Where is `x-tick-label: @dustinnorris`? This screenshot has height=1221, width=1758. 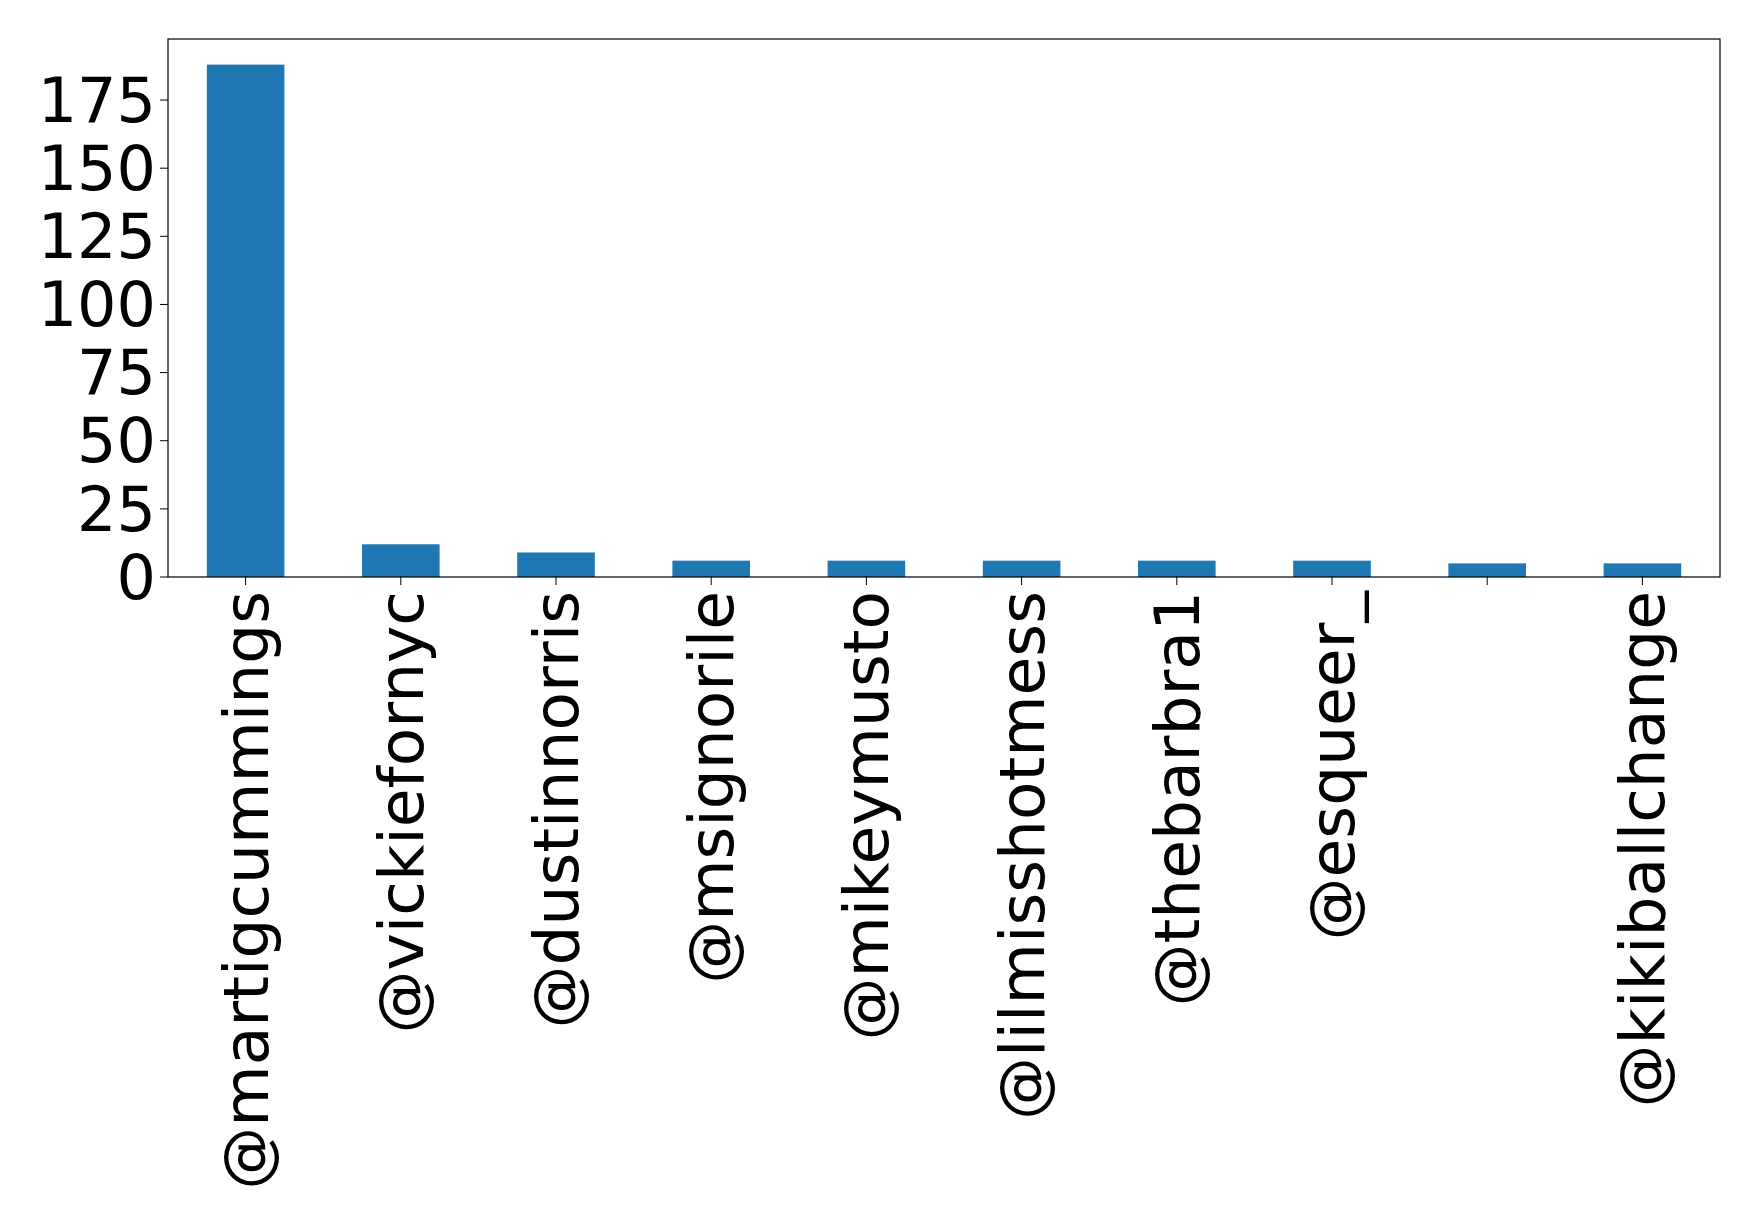
x-tick-label: @dustinnorris is located at coordinates (557, 810).